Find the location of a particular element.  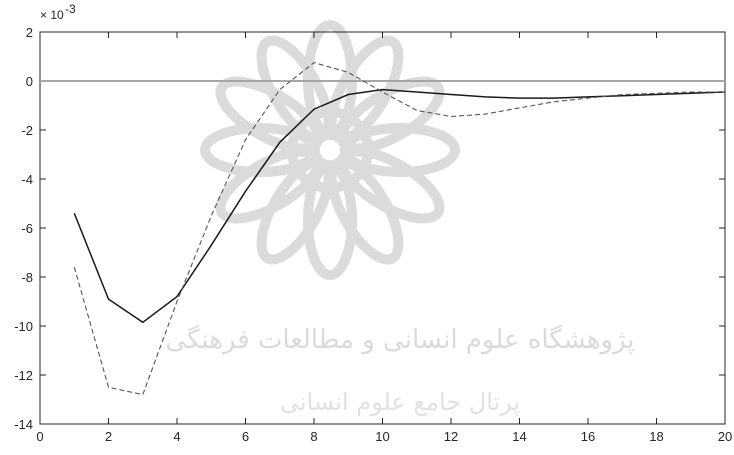

y-tick-label: -2 is located at coordinates (27, 130).